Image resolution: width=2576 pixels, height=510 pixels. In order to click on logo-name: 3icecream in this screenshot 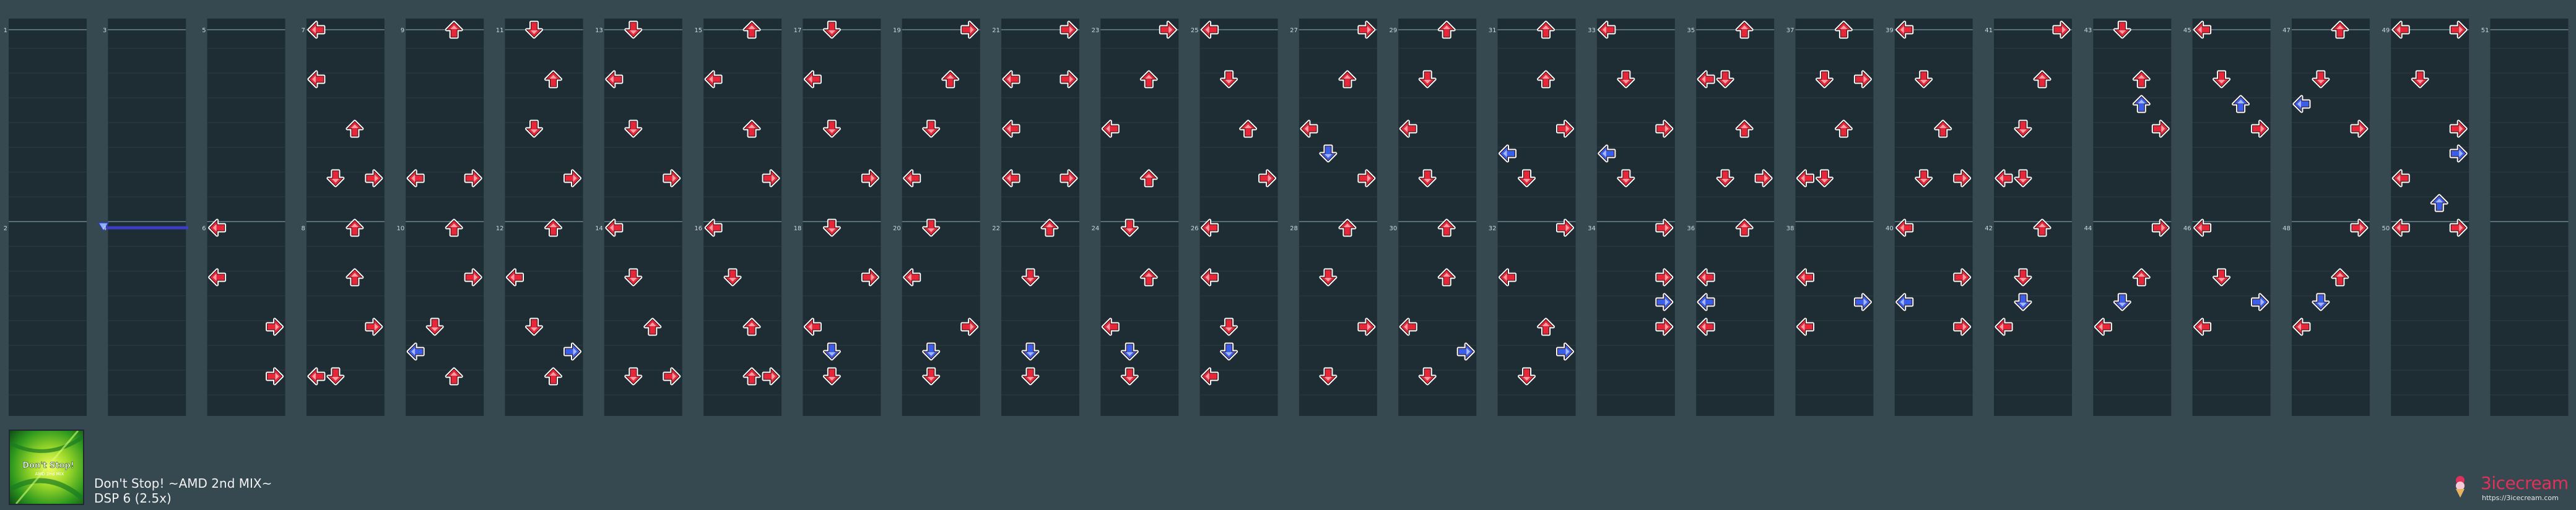, I will do `click(2525, 483)`.